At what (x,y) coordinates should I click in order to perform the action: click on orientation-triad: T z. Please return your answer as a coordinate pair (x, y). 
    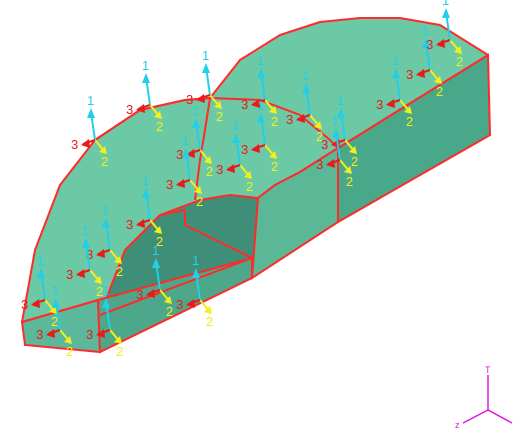
    Looking at the image, I should click on (484, 397).